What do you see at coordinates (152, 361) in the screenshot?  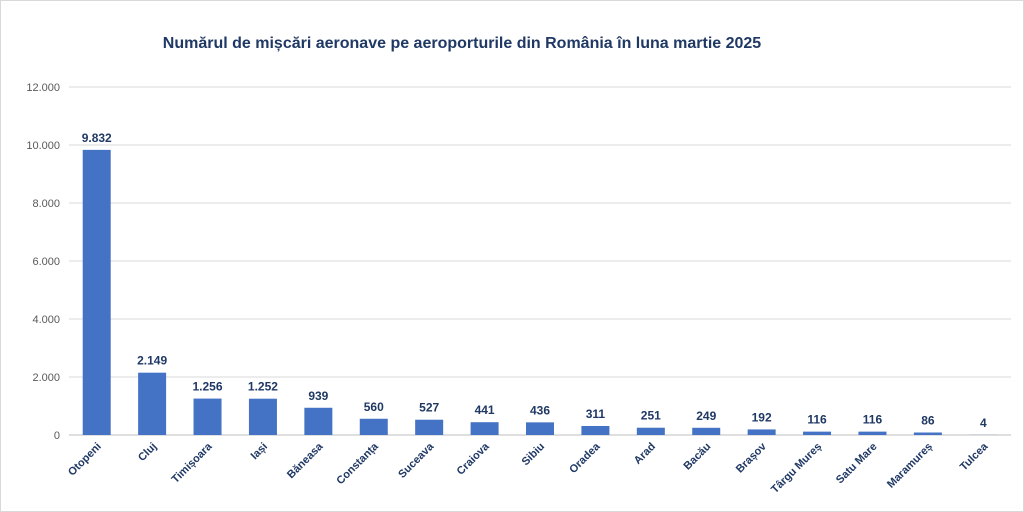 I see `data-label: 2.149` at bounding box center [152, 361].